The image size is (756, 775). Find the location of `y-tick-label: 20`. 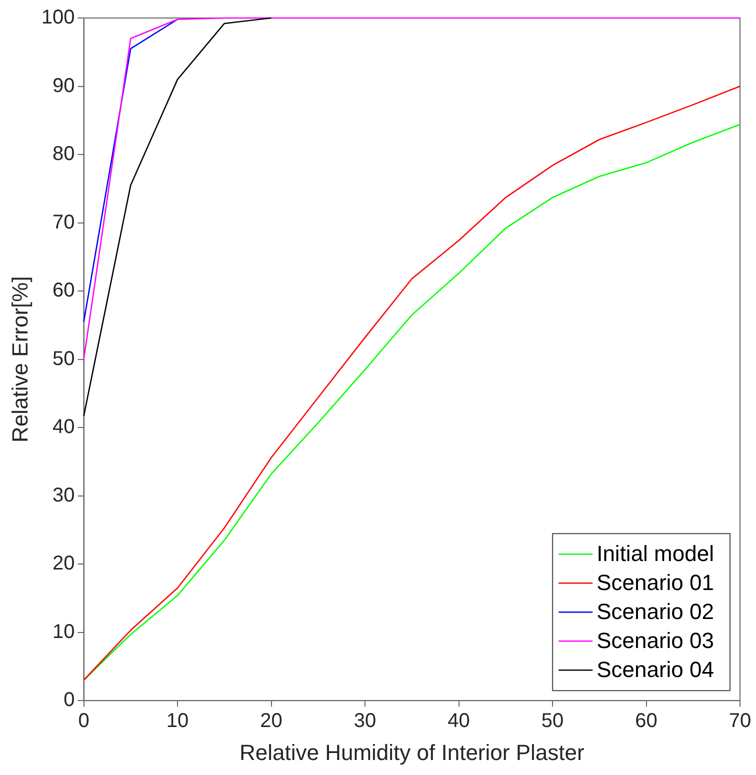

y-tick-label: 20 is located at coordinates (63, 563).